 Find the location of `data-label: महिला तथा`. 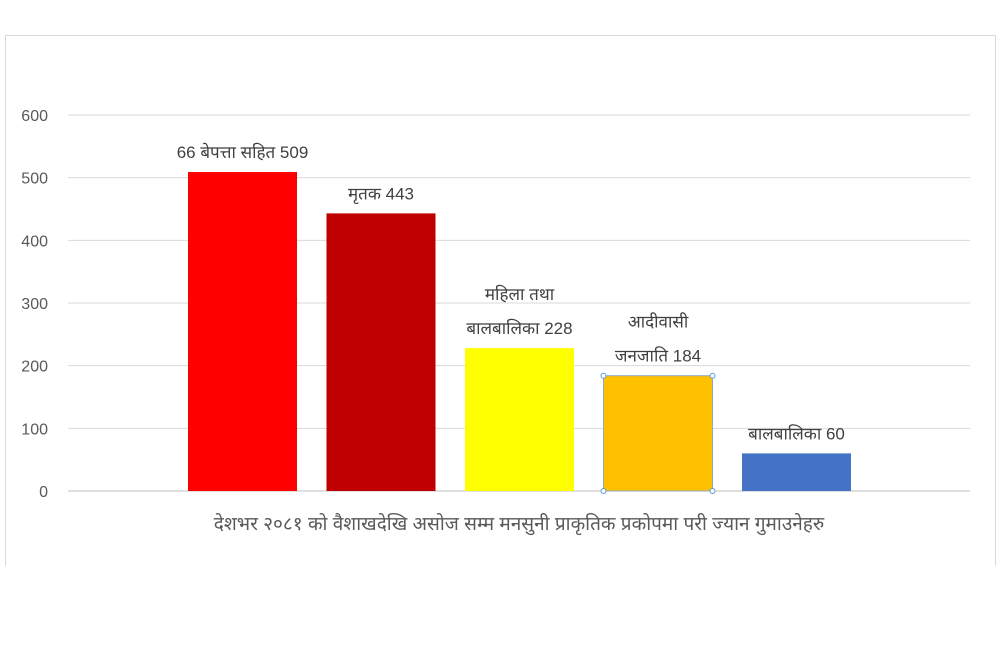

data-label: महिला तथा is located at coordinates (520, 294).